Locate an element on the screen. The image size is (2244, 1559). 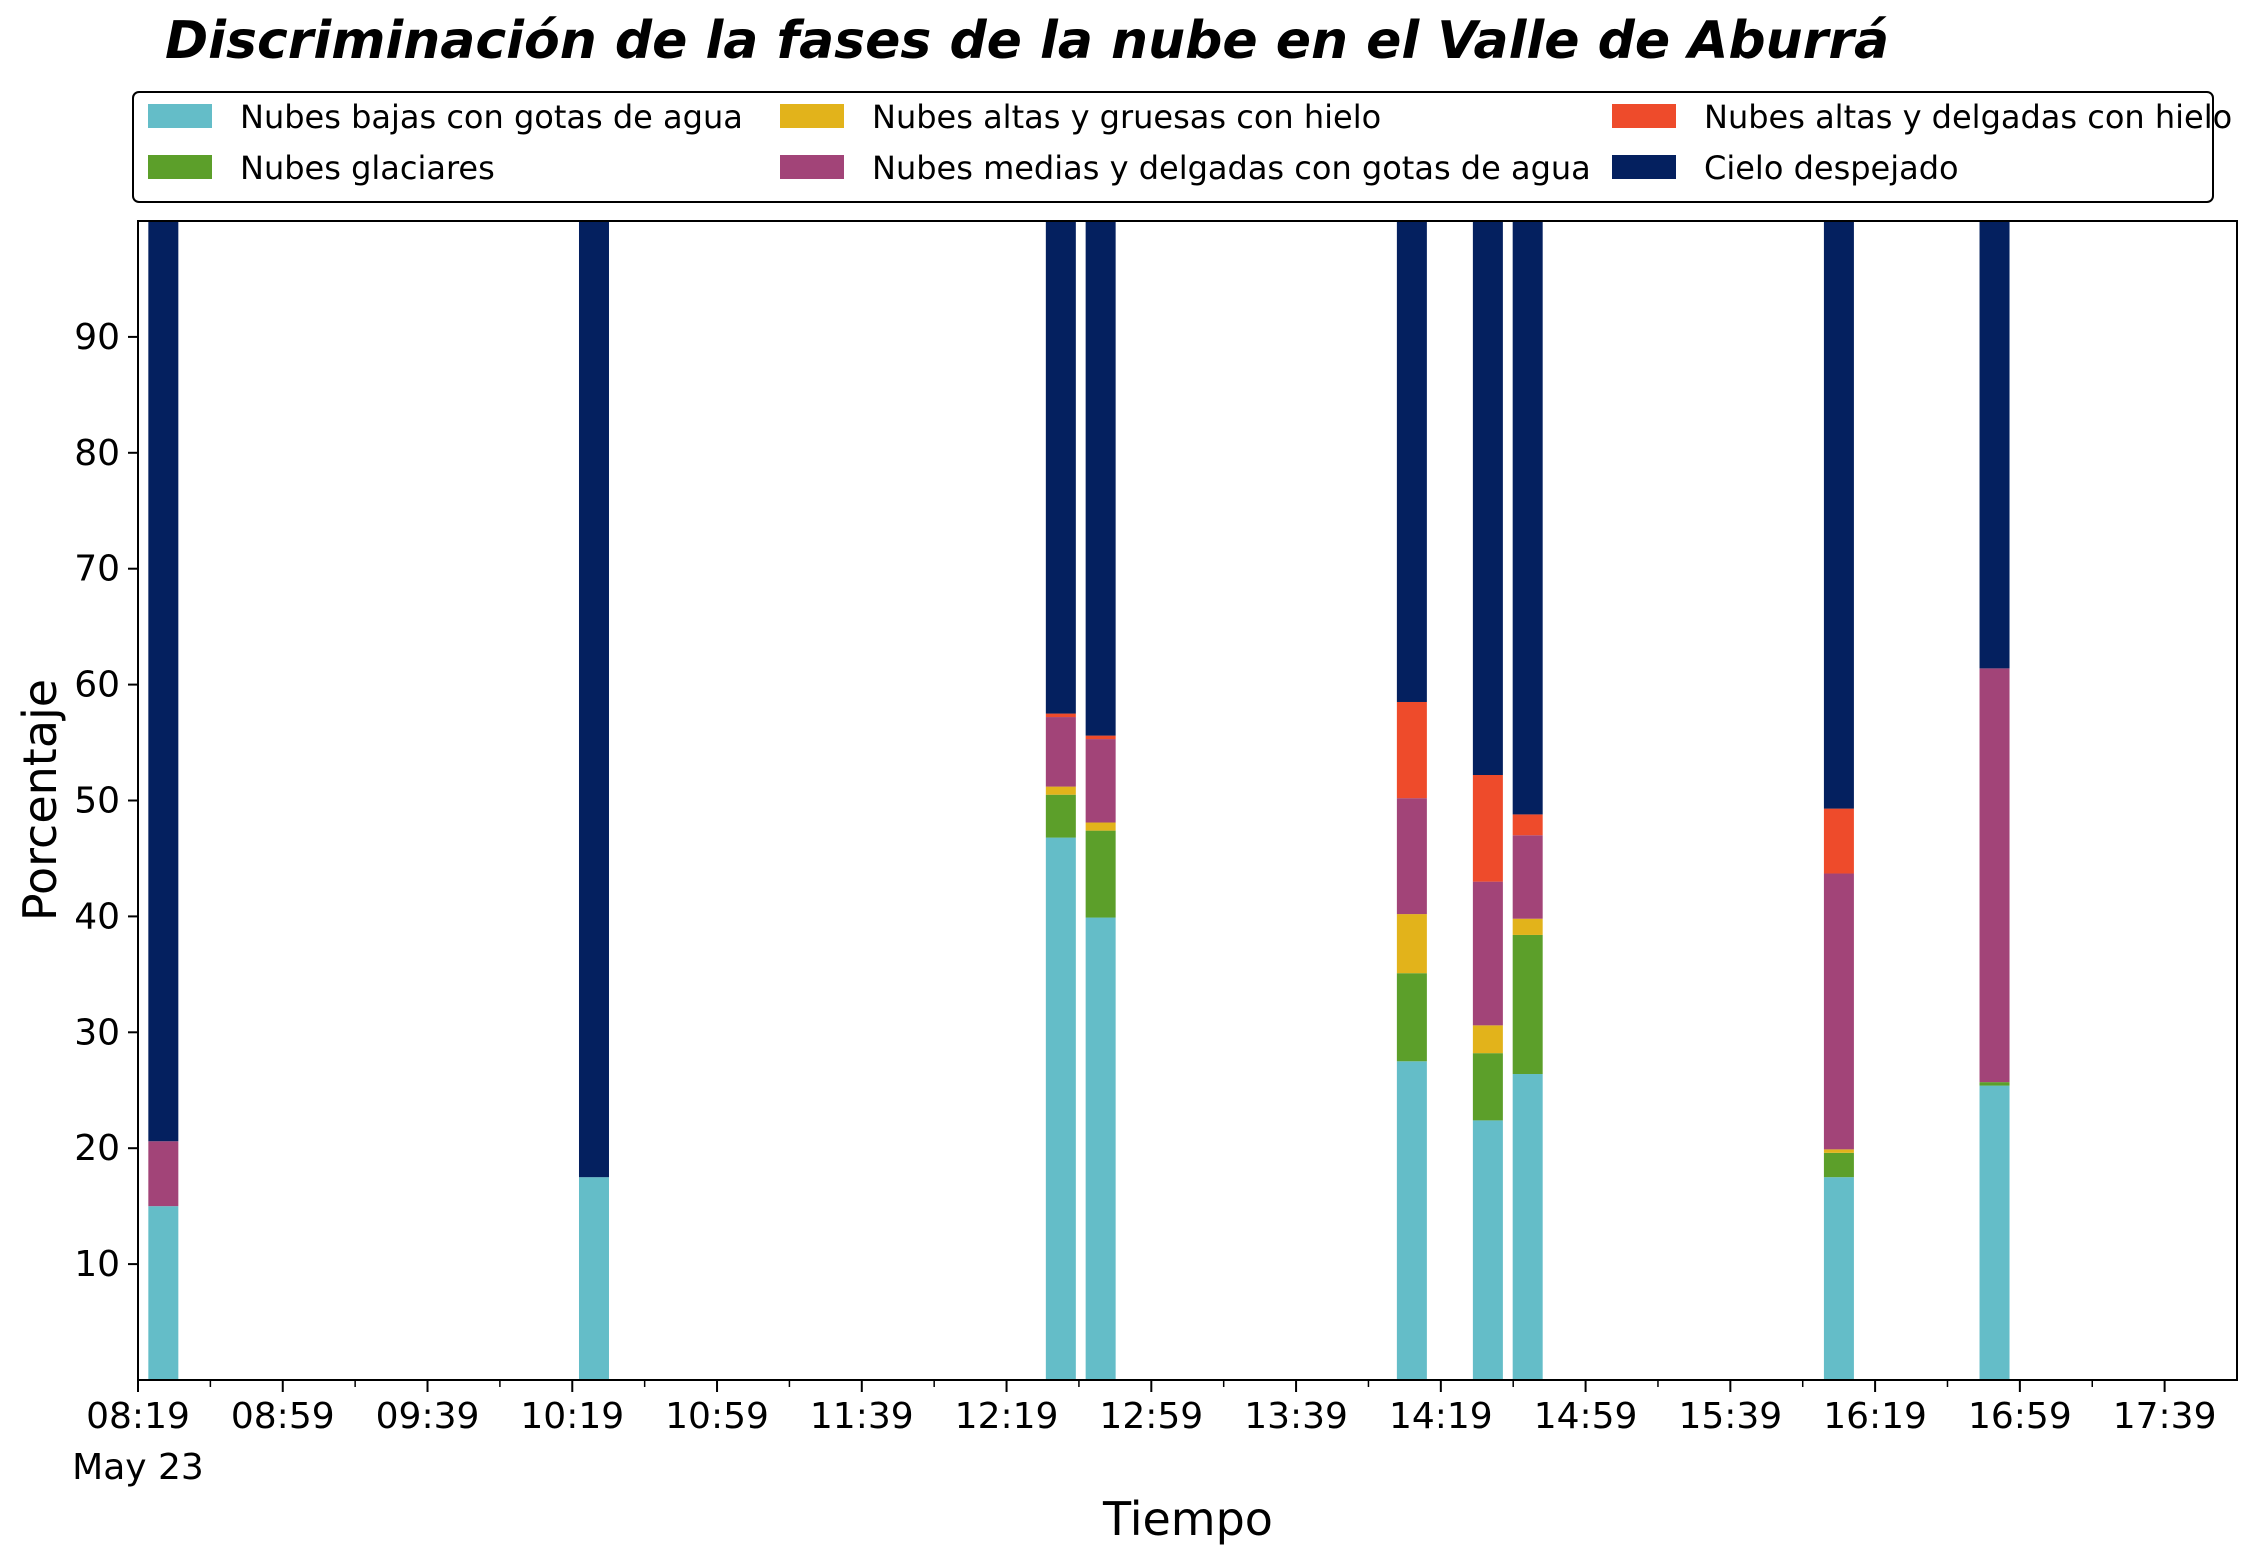
x-tick-label: 08:59 is located at coordinates (283, 1416).